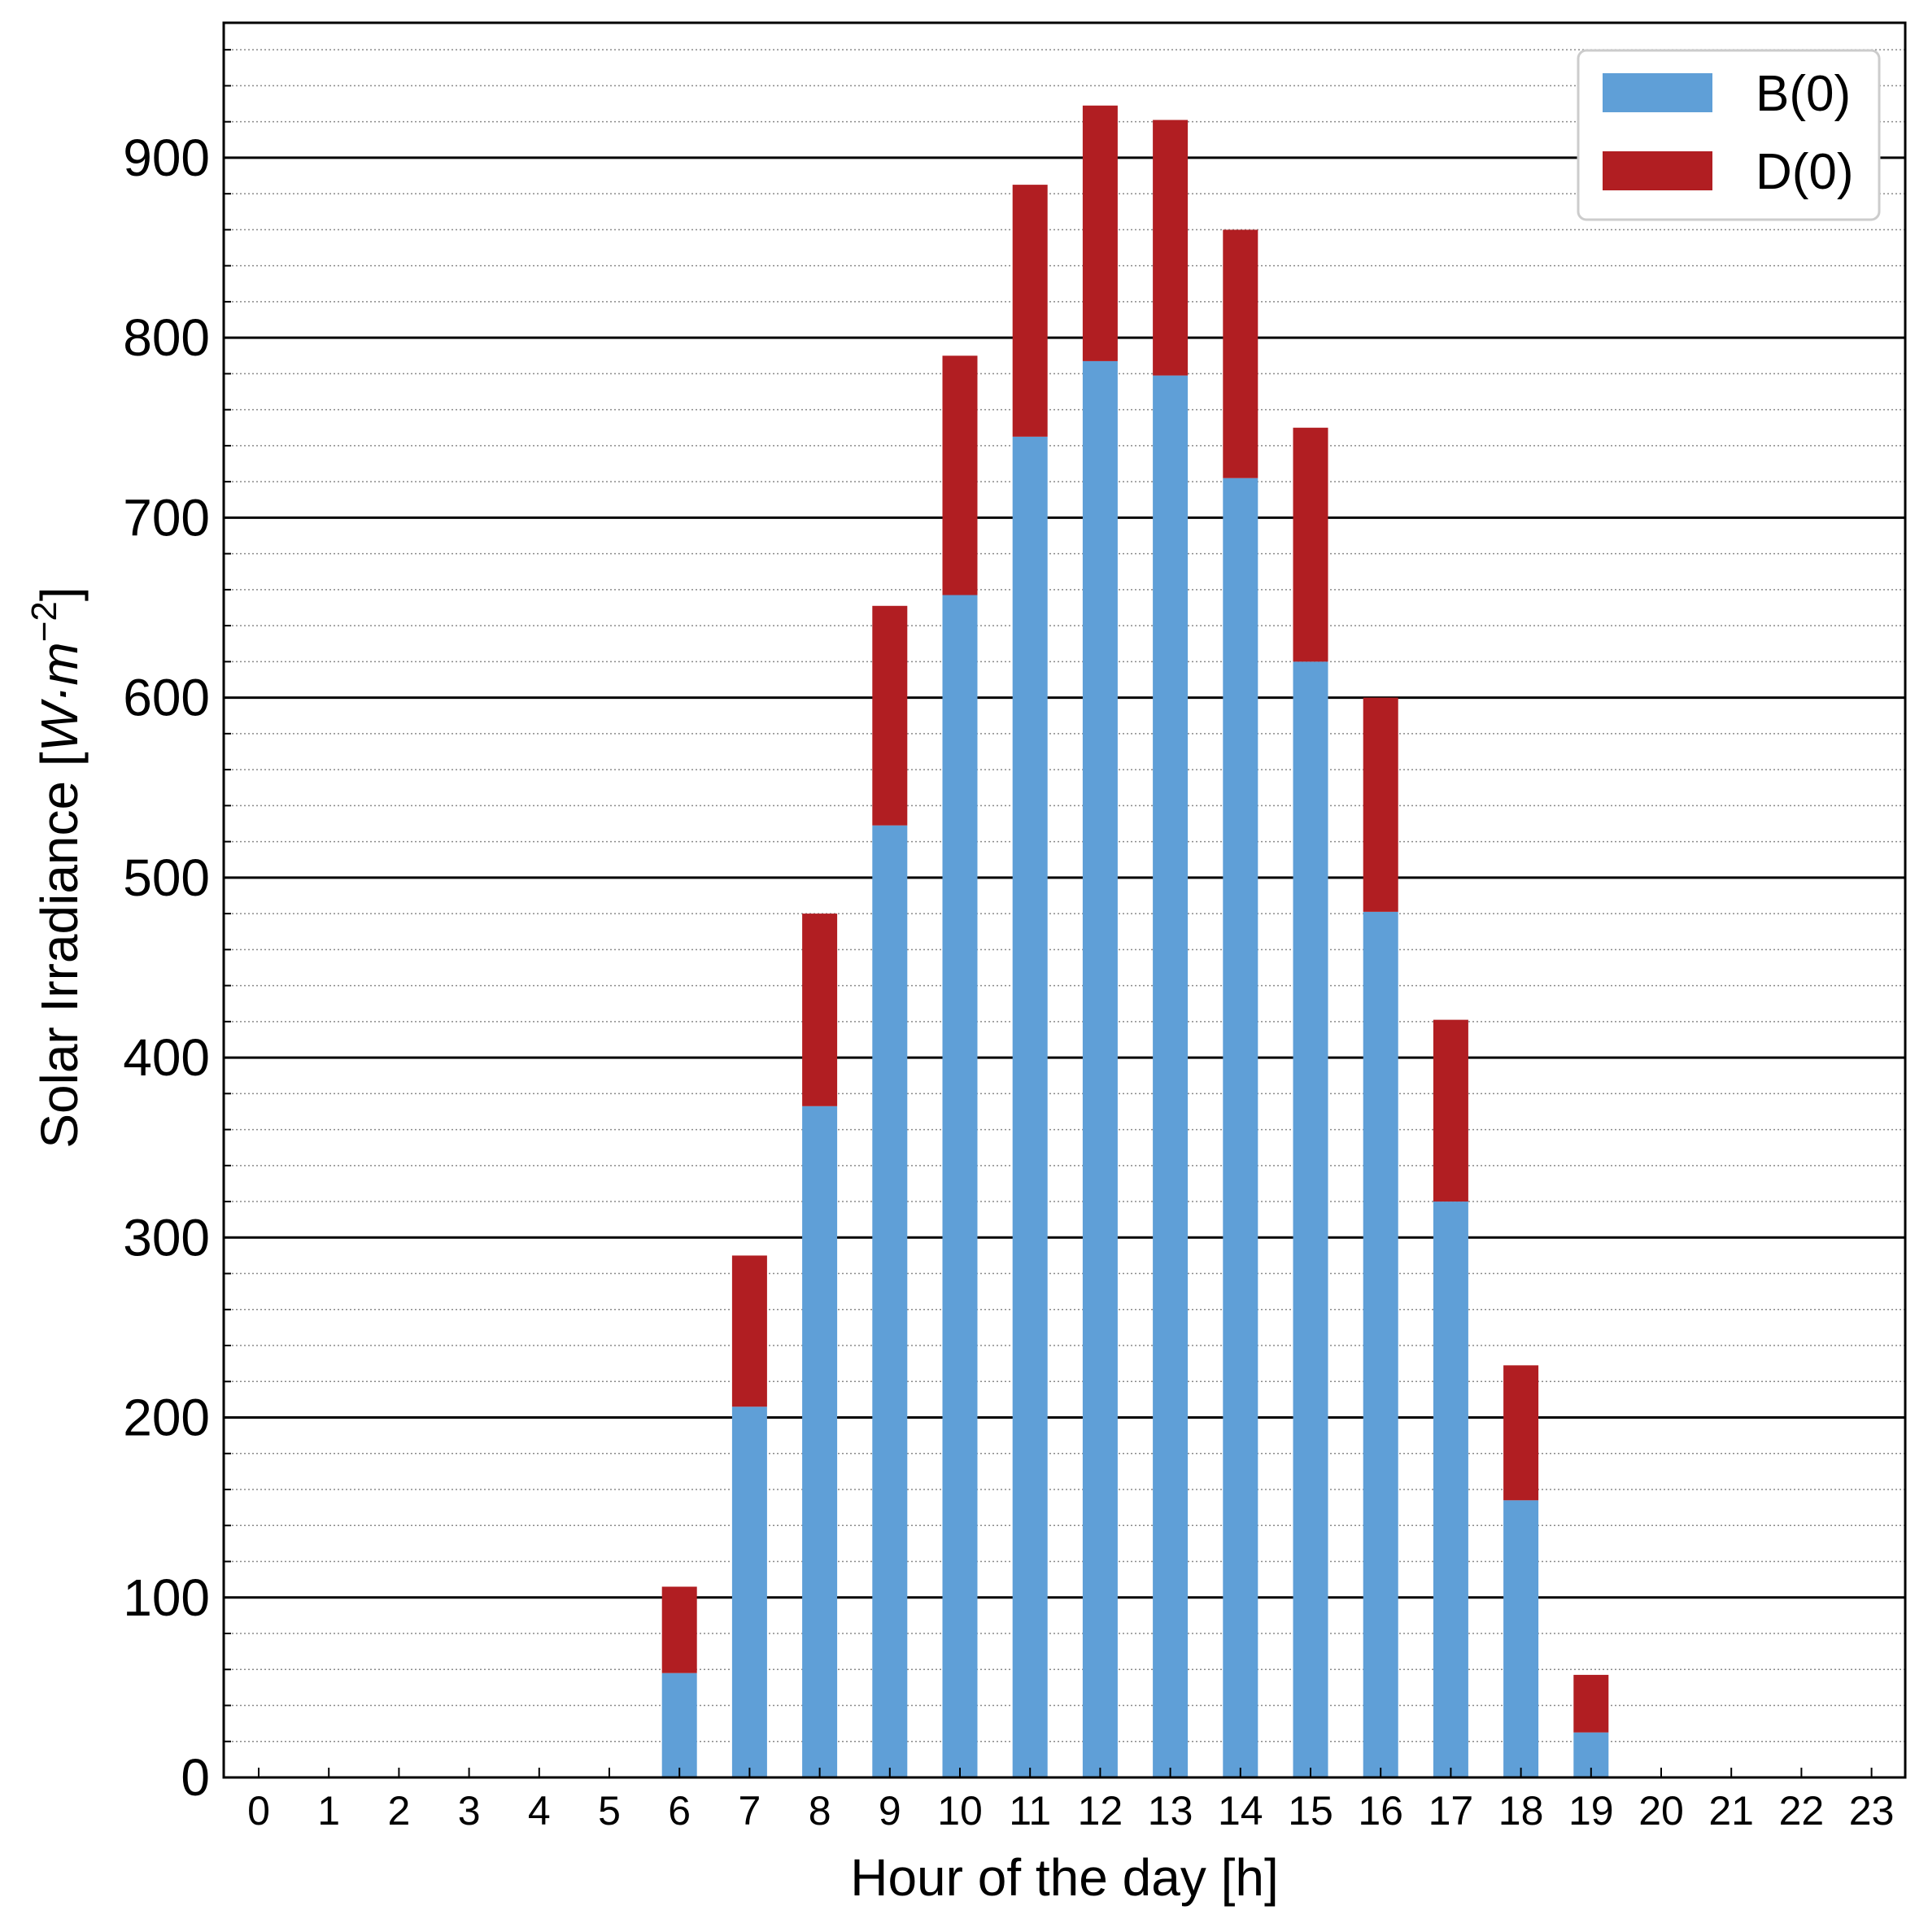  I want to click on x-tick-label: 18, so click(1521, 1811).